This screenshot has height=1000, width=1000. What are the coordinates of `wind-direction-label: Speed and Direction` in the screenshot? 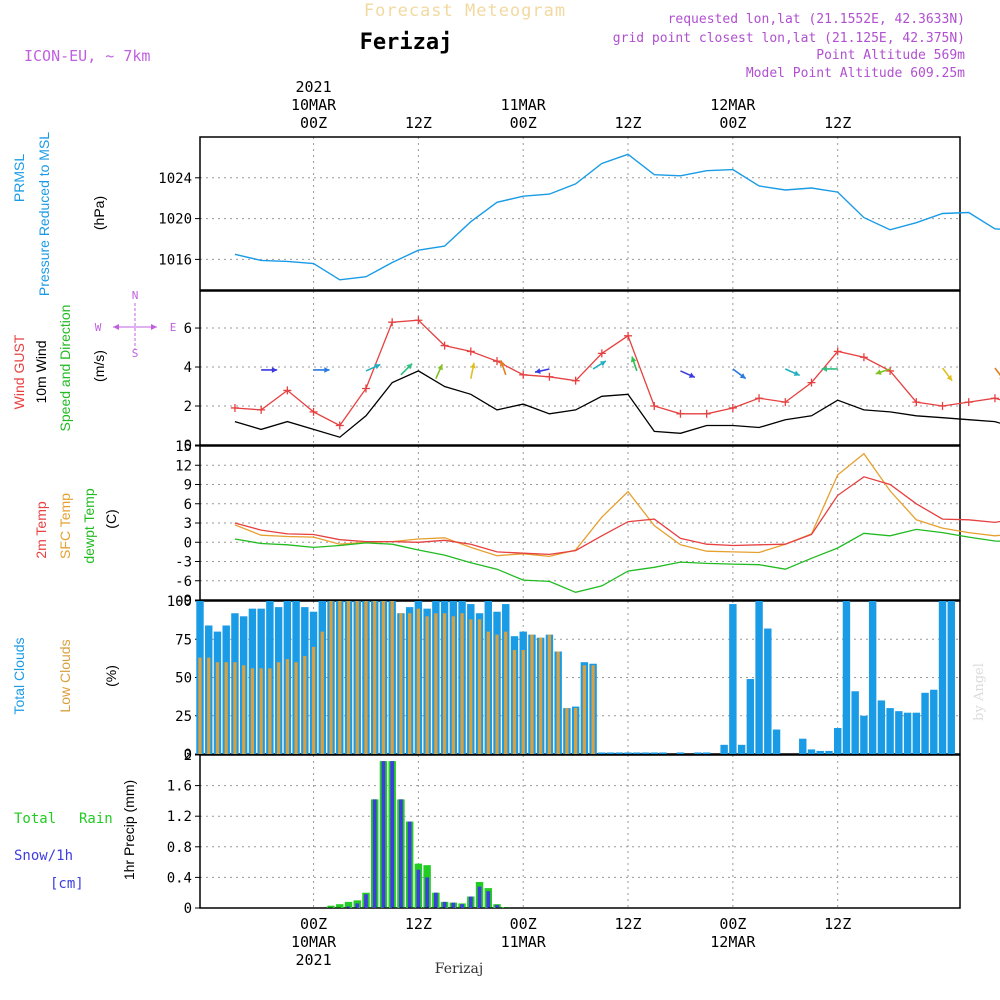 It's located at (65, 368).